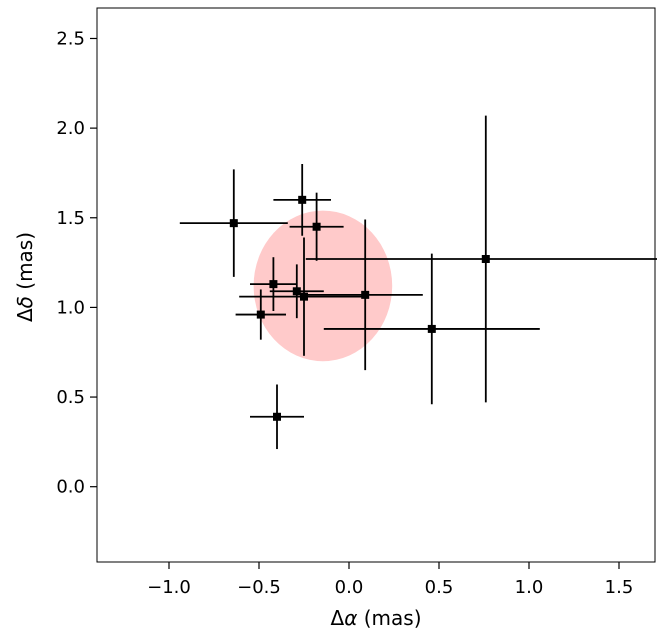  I want to click on uncertainty-region, so click(323, 286).